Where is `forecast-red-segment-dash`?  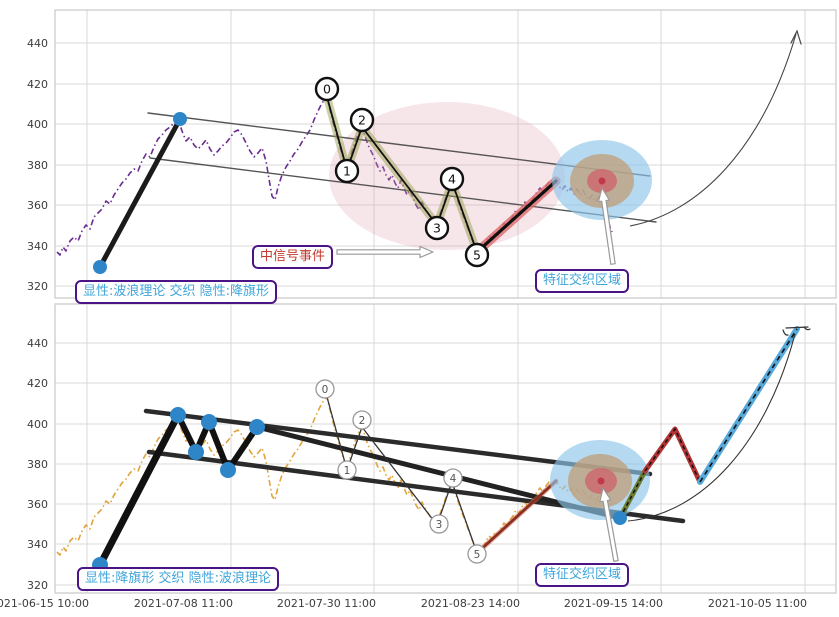
forecast-red-segment-dash is located at coordinates (672, 455).